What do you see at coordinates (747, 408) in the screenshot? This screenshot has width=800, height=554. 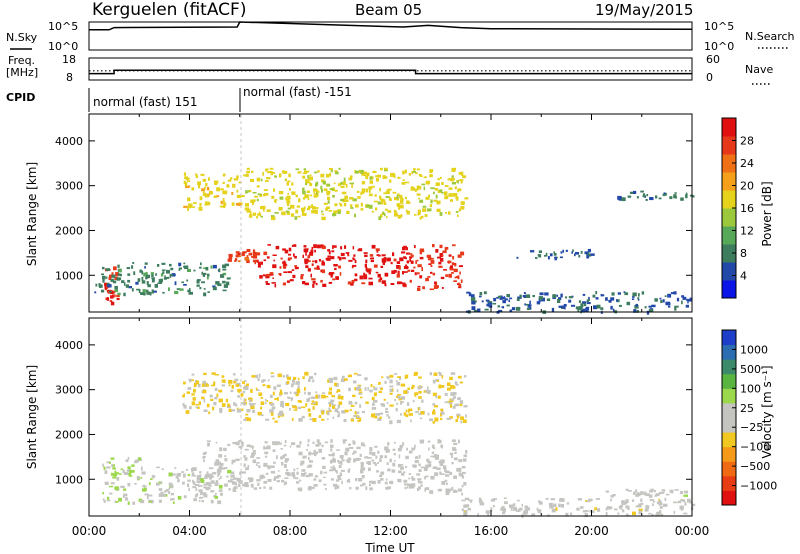 I see `velocity-colorbar-tick-label: 25` at bounding box center [747, 408].